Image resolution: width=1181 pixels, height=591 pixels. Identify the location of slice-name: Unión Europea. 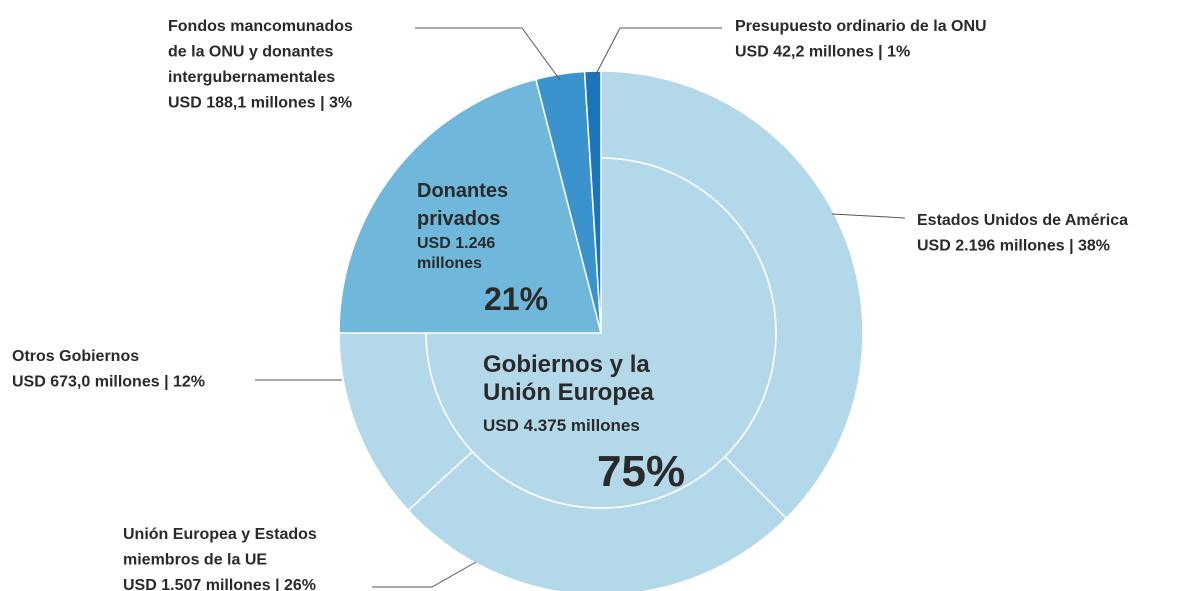
(568, 392).